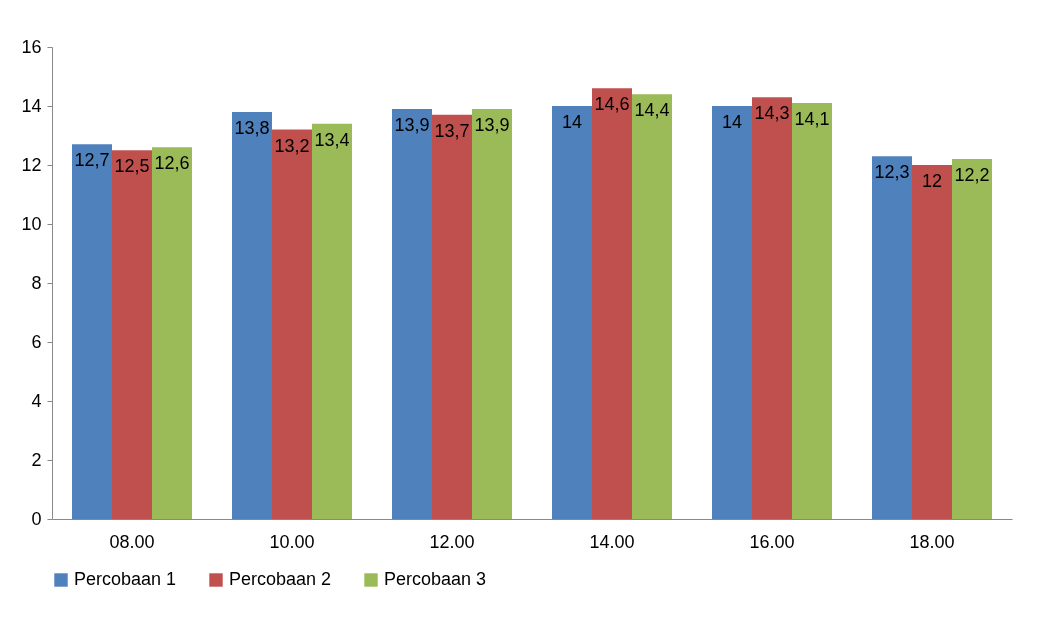 The image size is (1045, 629). I want to click on y-tick-label: 8, so click(36, 282).